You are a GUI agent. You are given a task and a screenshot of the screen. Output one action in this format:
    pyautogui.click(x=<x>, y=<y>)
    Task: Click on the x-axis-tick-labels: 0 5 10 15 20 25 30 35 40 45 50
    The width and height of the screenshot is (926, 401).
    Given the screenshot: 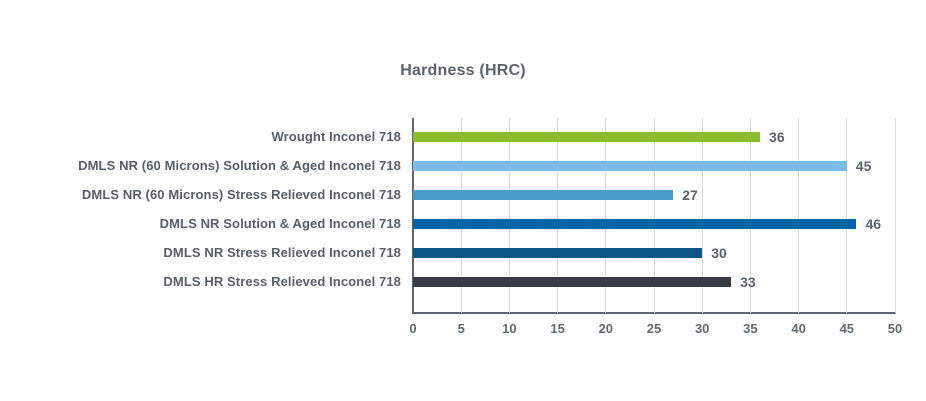 What is the action you would take?
    pyautogui.click(x=655, y=330)
    